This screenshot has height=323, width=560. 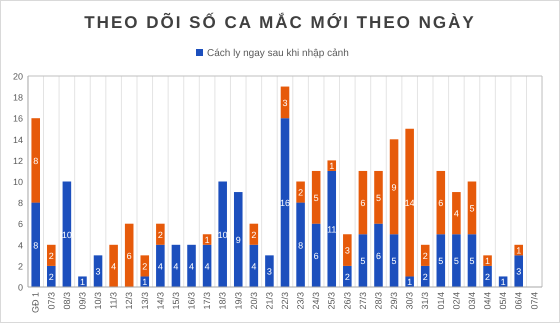 What do you see at coordinates (160, 301) in the screenshot?
I see `x-tick-label: 14/3` at bounding box center [160, 301].